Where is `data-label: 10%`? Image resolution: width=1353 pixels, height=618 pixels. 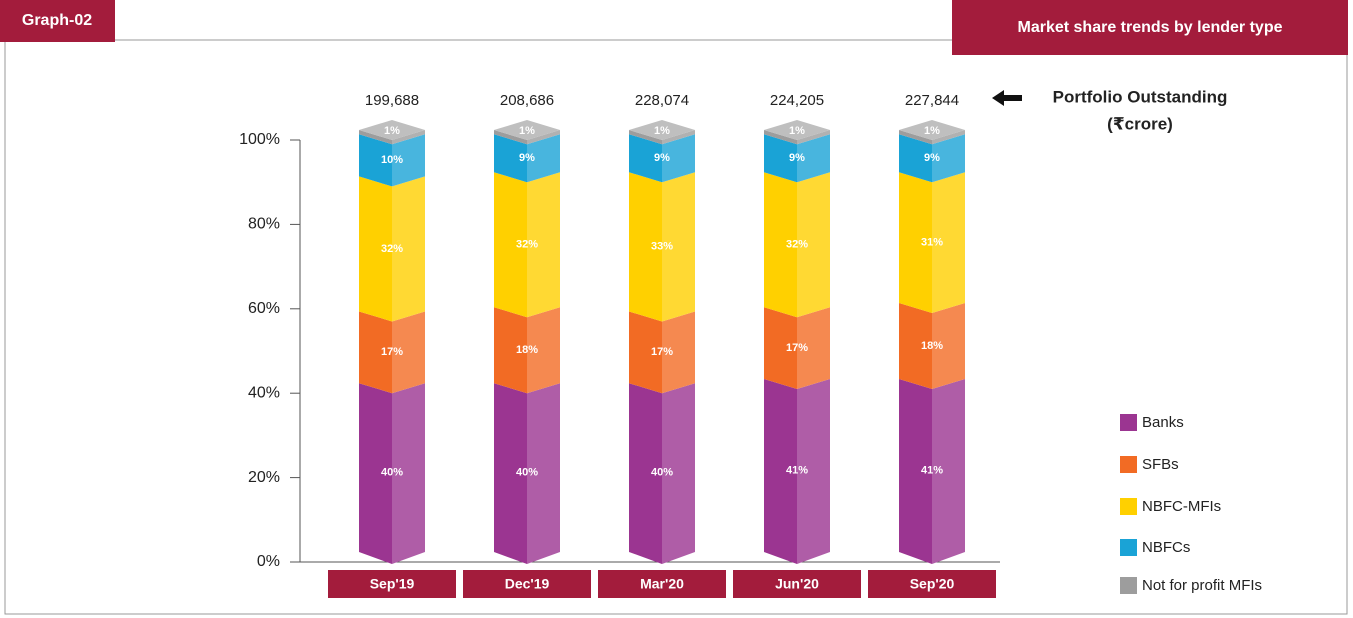
data-label: 10% is located at coordinates (392, 160).